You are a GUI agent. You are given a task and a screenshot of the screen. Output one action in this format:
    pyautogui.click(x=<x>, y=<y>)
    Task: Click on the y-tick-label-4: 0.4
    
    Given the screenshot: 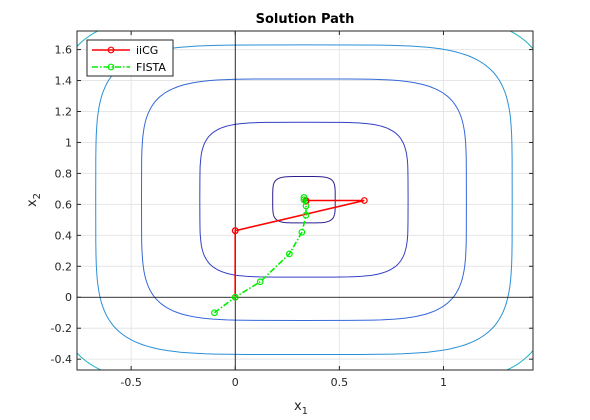 What is the action you would take?
    pyautogui.click(x=64, y=235)
    